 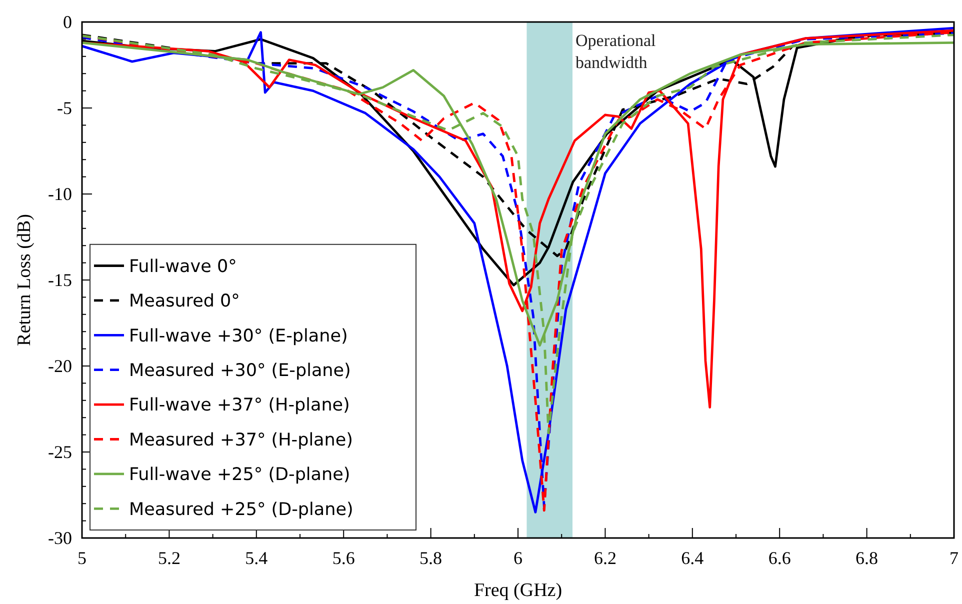 What do you see at coordinates (518, 558) in the screenshot?
I see `x-tick-label: 6` at bounding box center [518, 558].